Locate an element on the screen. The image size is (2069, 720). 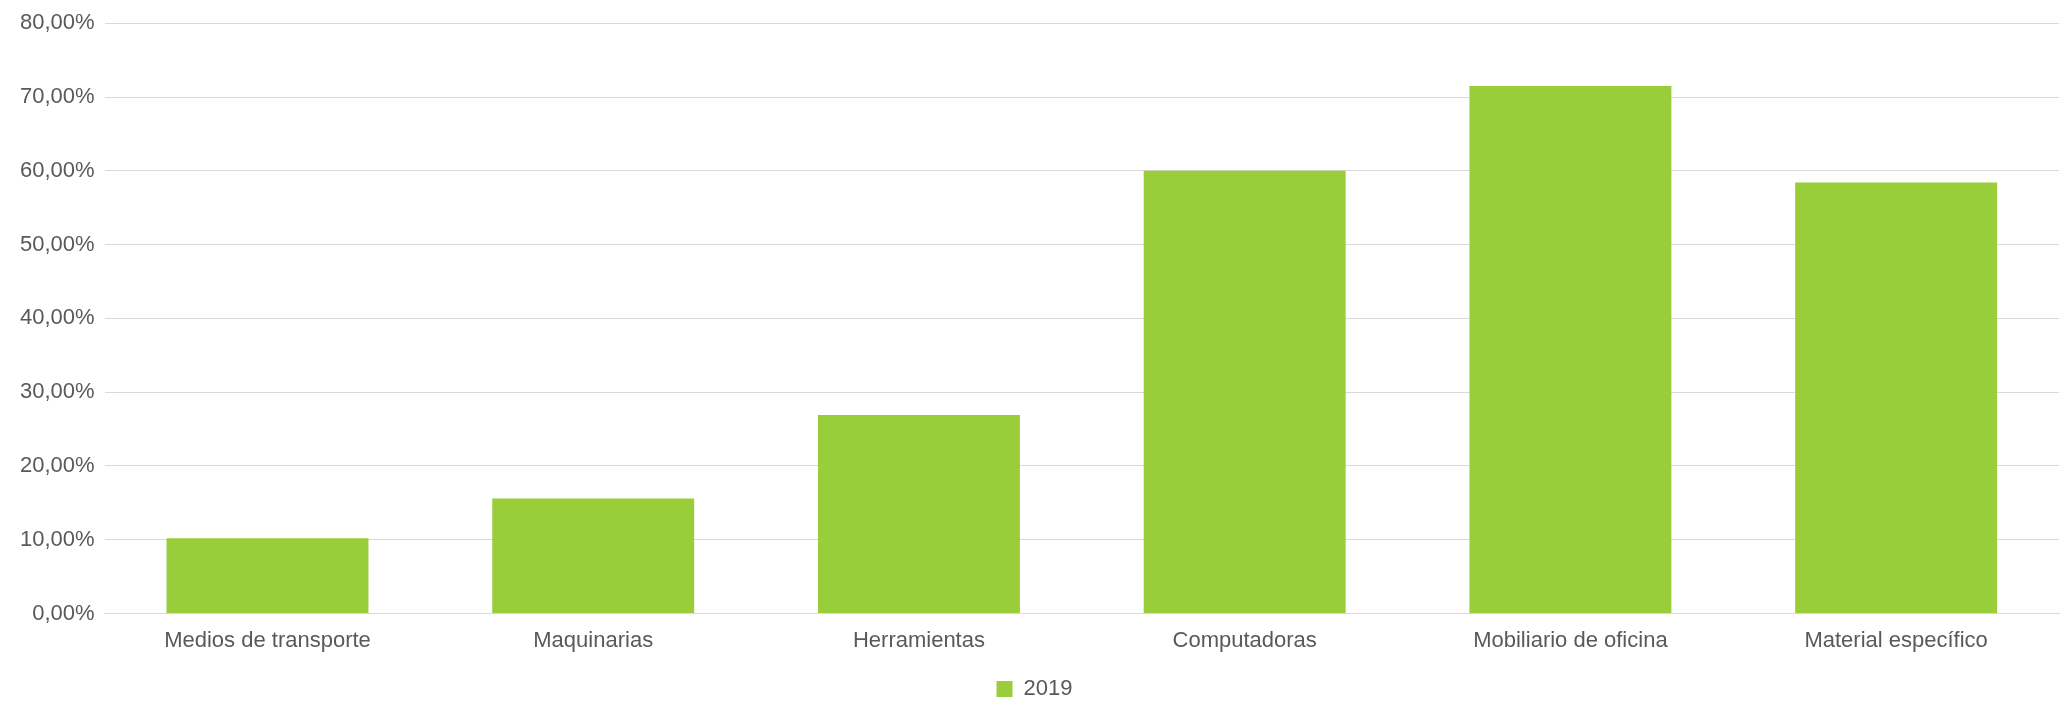
y-tick-label: 0,00% is located at coordinates (63, 612).